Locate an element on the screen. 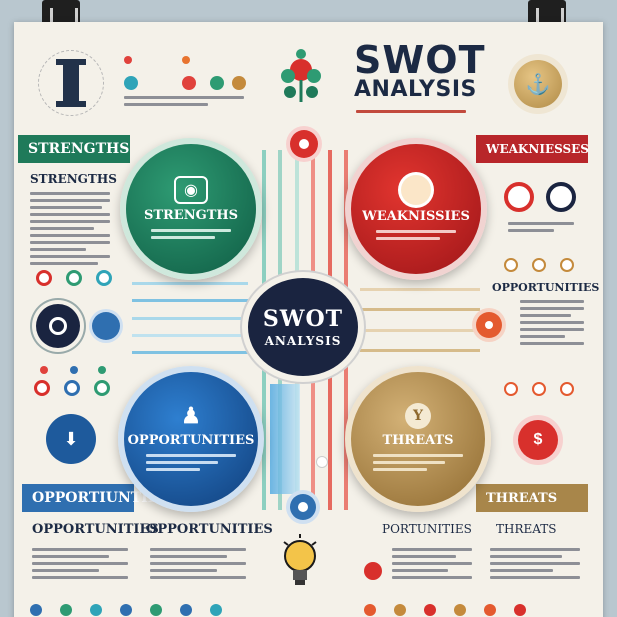 This screenshot has height=617, width=617. bottom-lightbulb-icon is located at coordinates (300, 565).